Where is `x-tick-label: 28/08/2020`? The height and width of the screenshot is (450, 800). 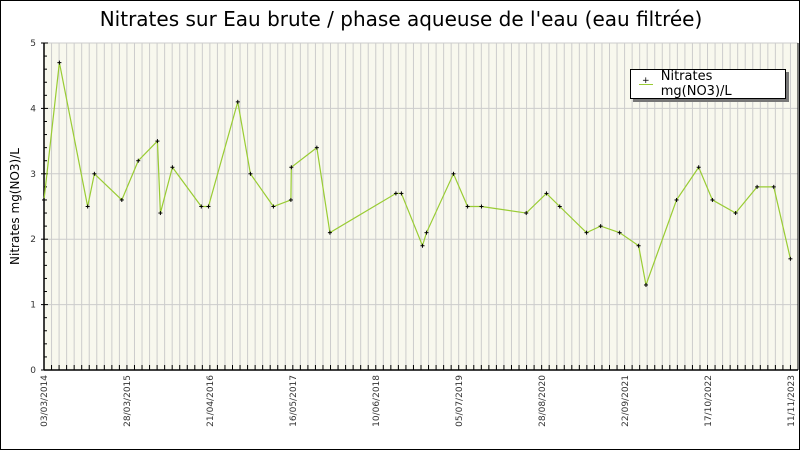 x-tick-label: 28/08/2020 is located at coordinates (543, 401).